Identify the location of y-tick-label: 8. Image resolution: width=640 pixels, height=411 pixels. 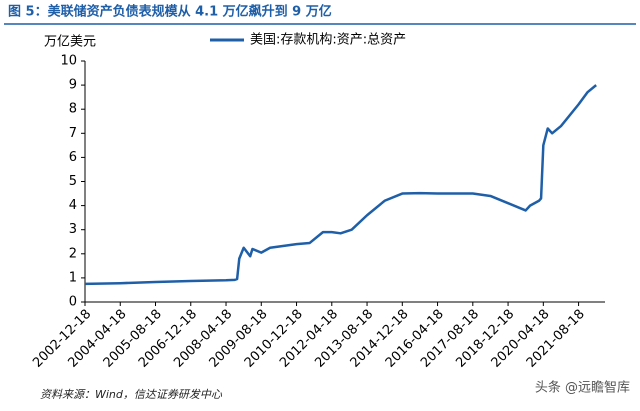
(73, 109).